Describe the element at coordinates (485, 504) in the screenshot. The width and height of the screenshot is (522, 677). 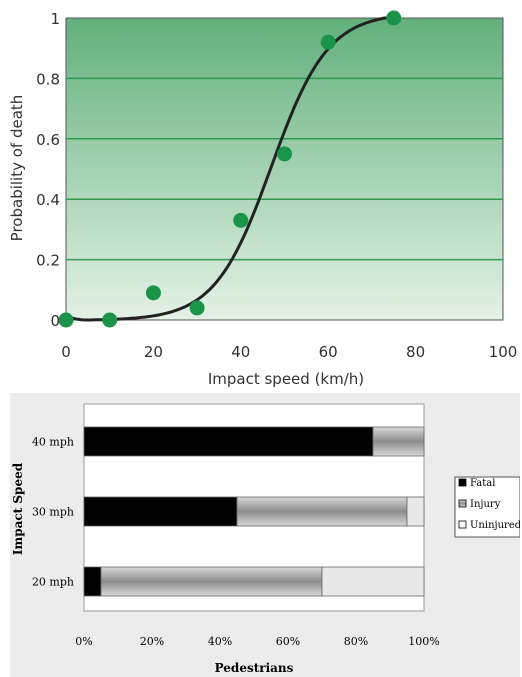
I see `legend-label: Injury` at that location.